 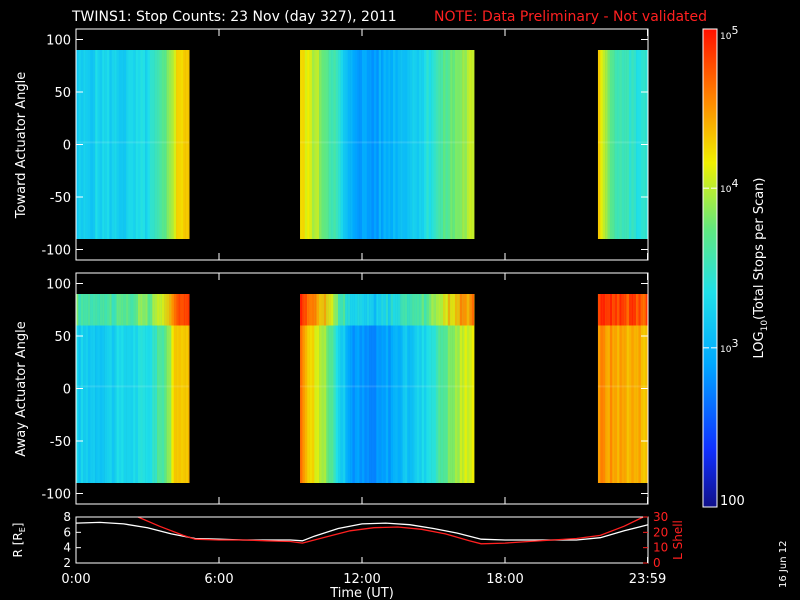 I want to click on zero-stripe, so click(x=133, y=142).